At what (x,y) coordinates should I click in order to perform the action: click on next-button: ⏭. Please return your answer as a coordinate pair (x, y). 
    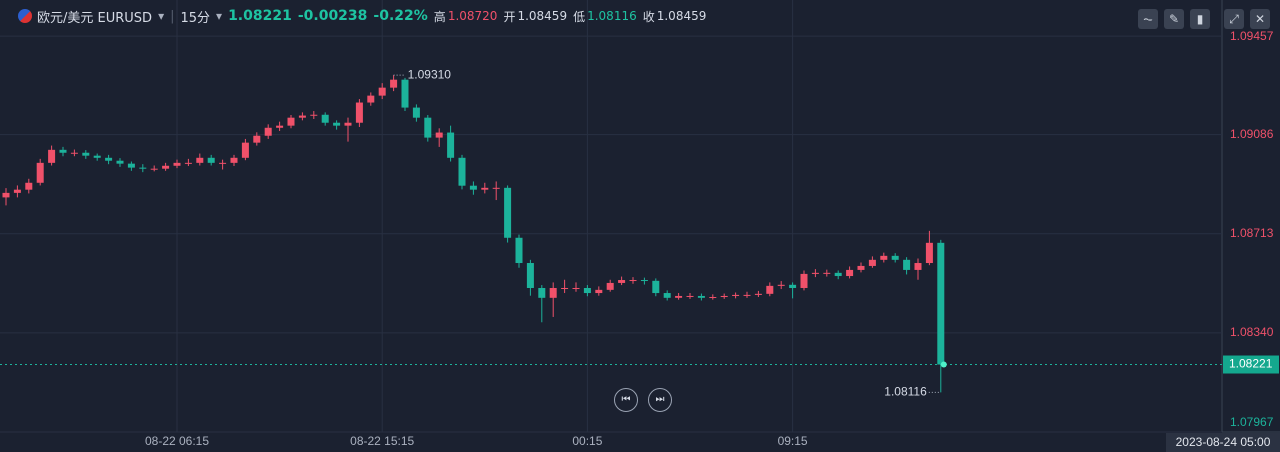
    Looking at the image, I should click on (660, 400).